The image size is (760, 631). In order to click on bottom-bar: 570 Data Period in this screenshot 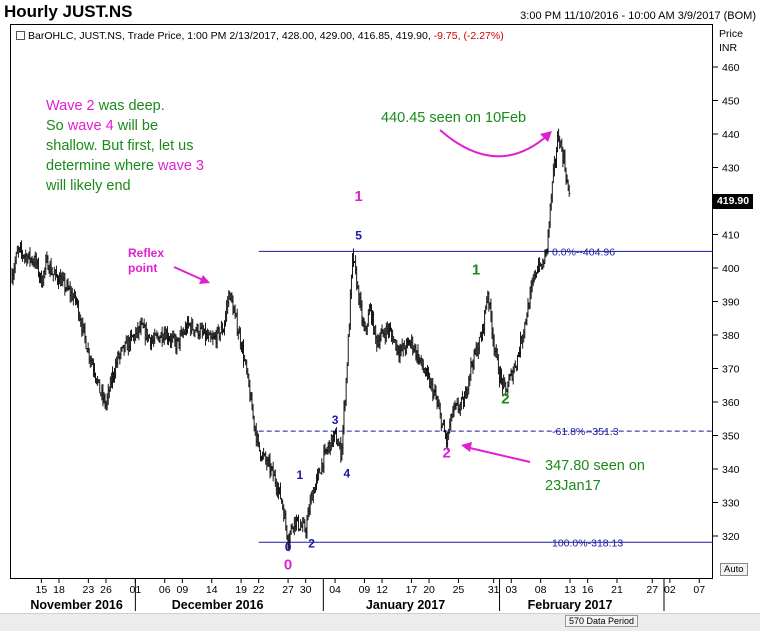, I will do `click(380, 622)`.